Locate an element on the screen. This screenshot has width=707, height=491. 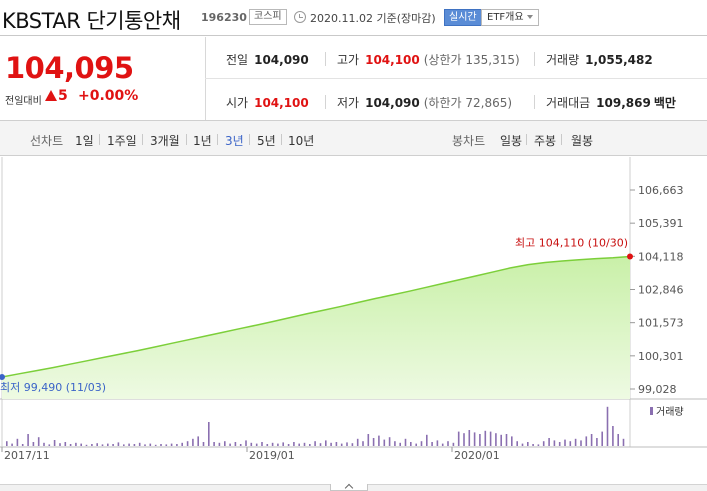
y-tick-label: 99,028 is located at coordinates (657, 389).